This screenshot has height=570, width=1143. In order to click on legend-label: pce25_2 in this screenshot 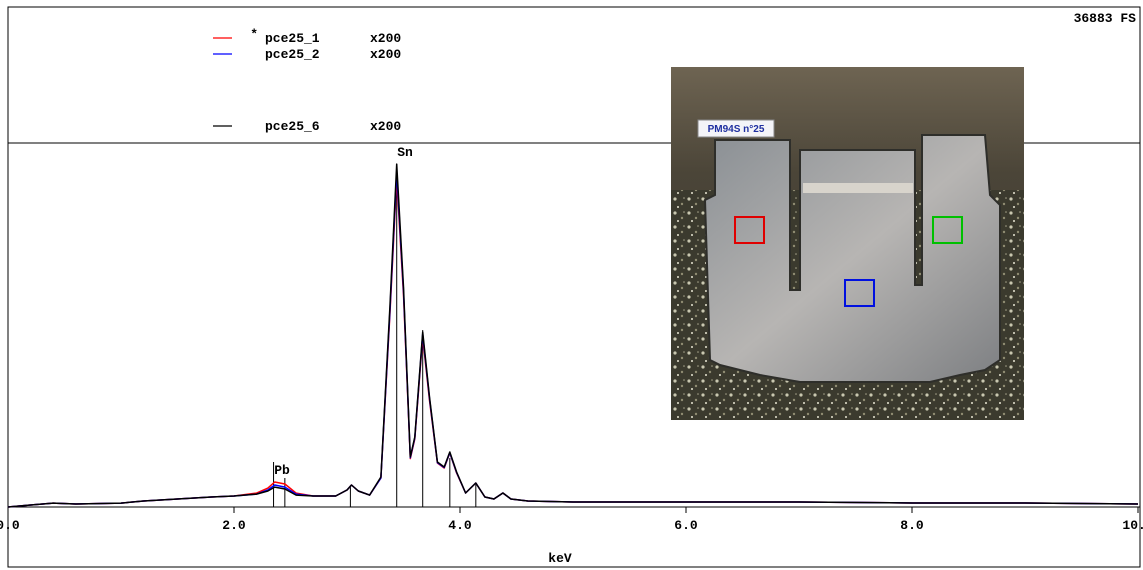, I will do `click(292, 54)`.